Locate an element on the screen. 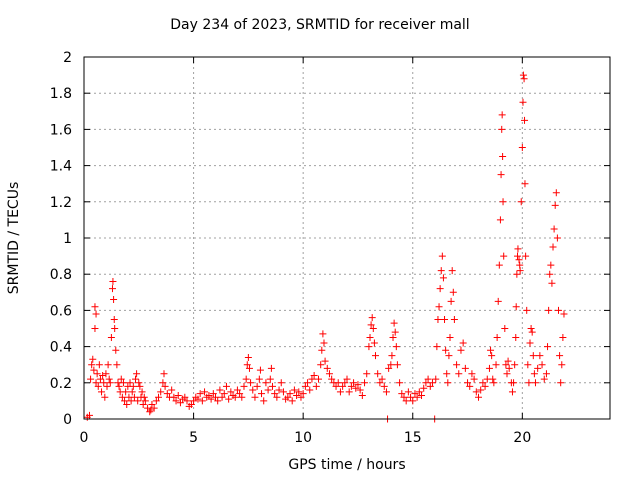 The image size is (640, 480). y-tick-label: 0.8 is located at coordinates (61, 275).